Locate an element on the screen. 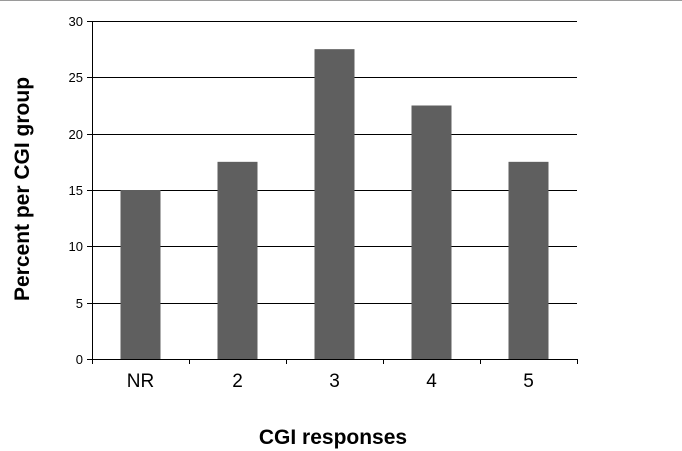  x-tick-label-2: 2 is located at coordinates (237, 381).